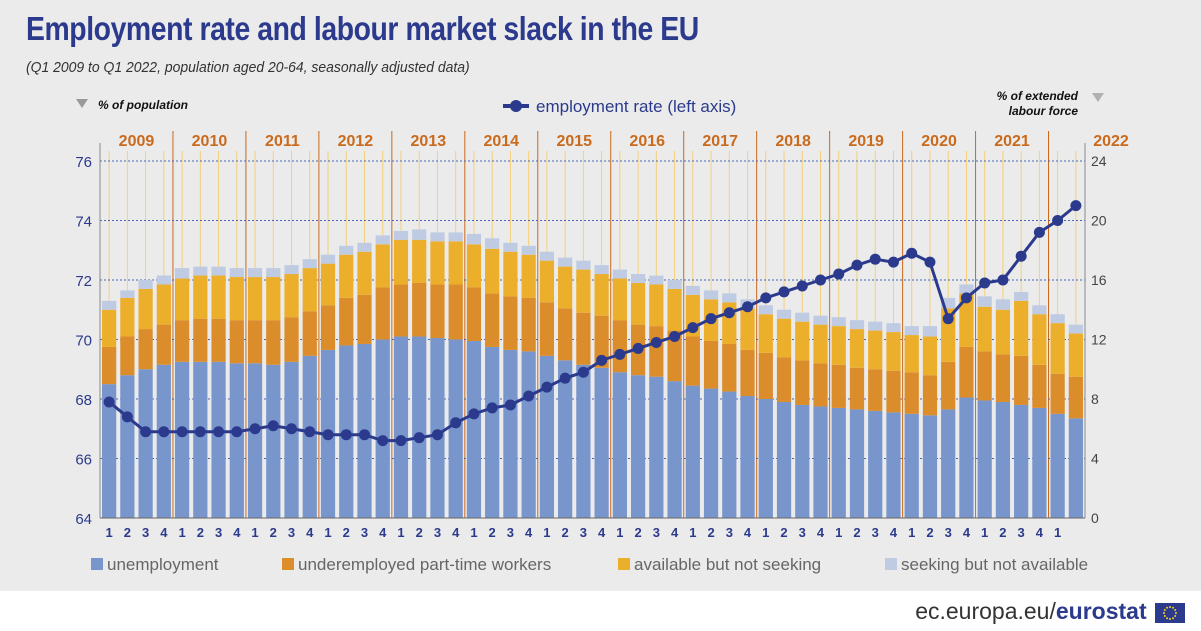 This screenshot has height=631, width=1201. I want to click on year-label: 2013, so click(429, 141).